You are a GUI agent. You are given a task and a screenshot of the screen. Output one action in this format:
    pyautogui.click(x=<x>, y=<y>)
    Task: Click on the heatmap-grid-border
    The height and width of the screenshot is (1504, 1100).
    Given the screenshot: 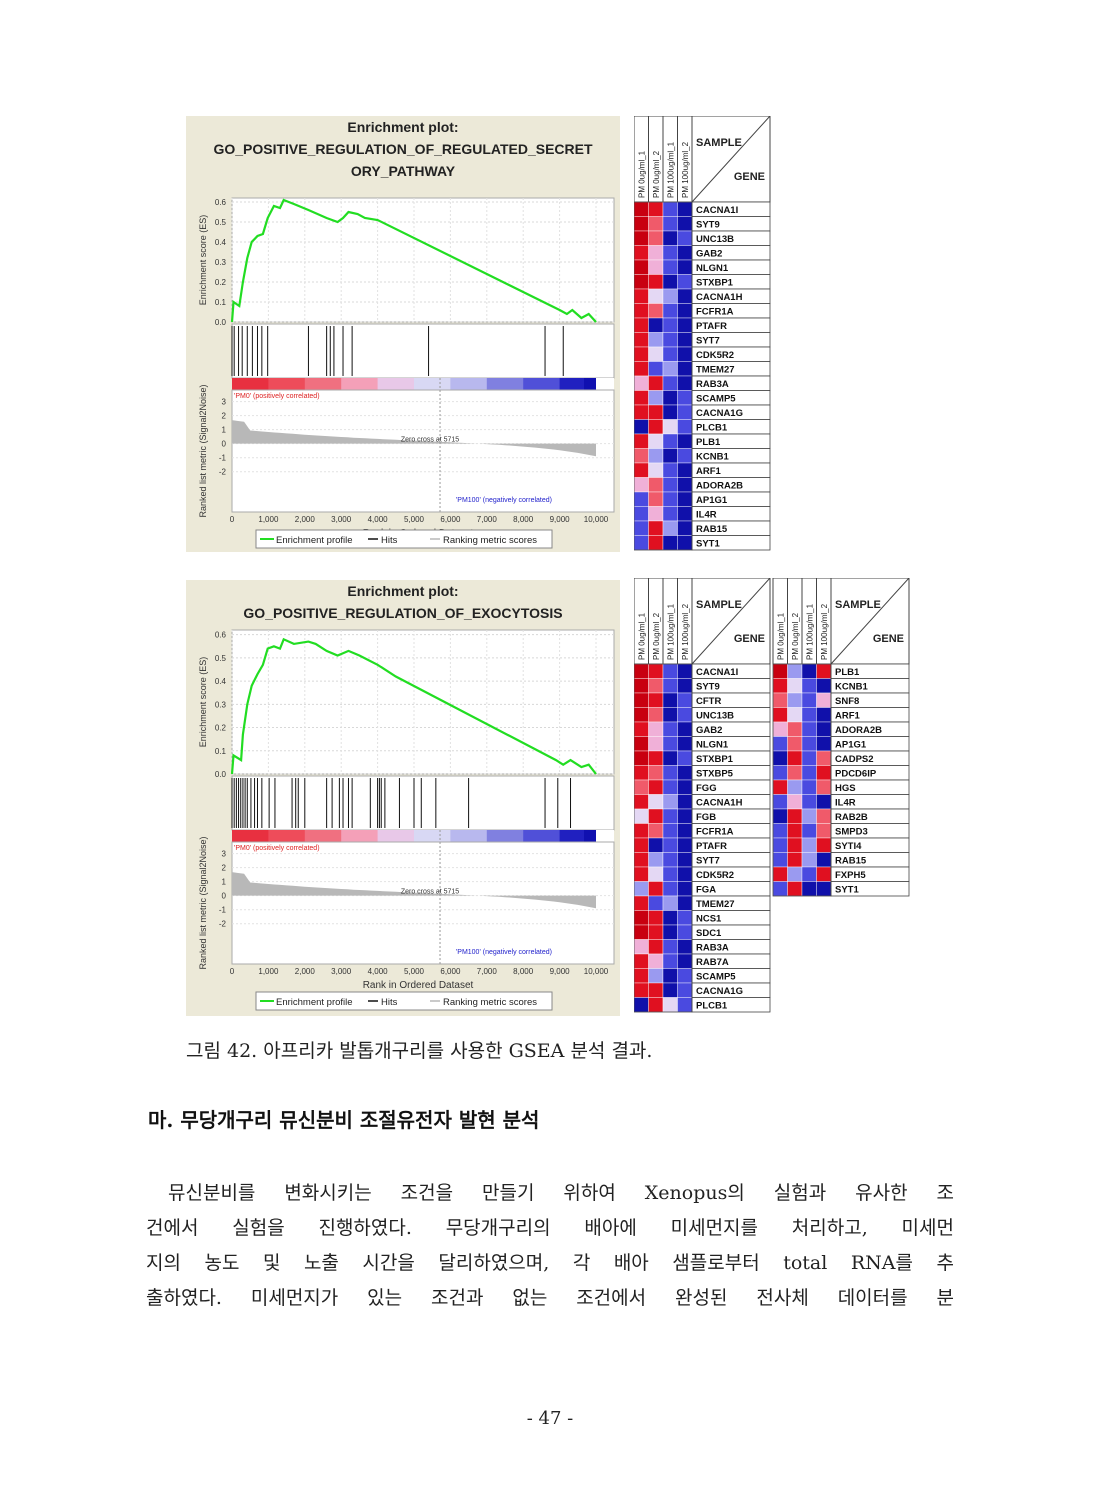 What is the action you would take?
    pyautogui.click(x=802, y=780)
    